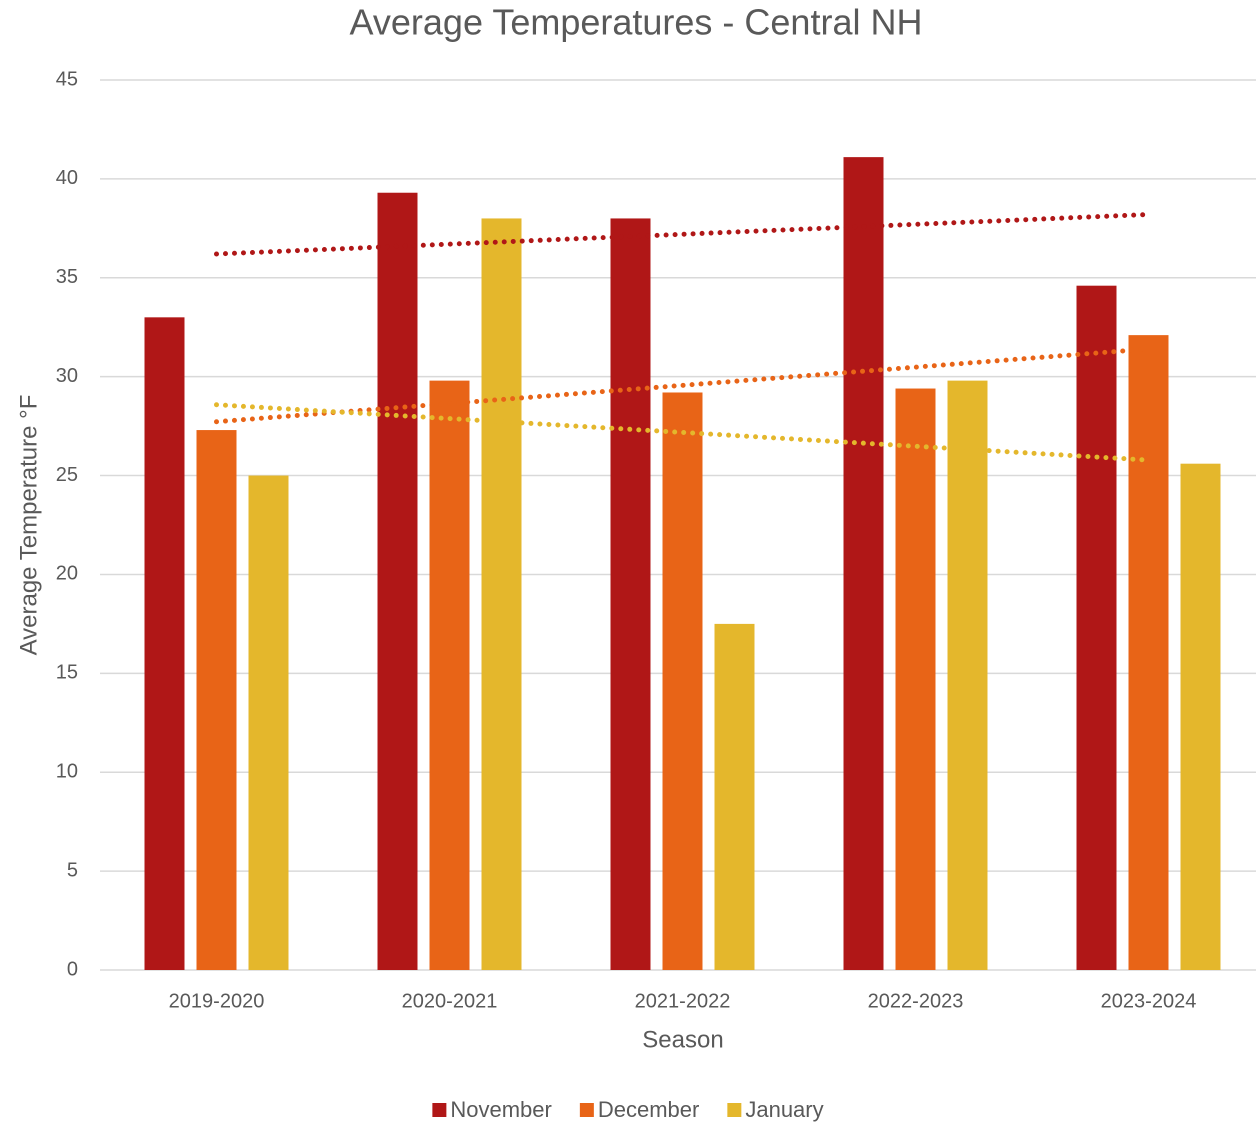  Describe the element at coordinates (916, 1001) in the screenshot. I see `x-tick-label: 2022-2023` at that location.